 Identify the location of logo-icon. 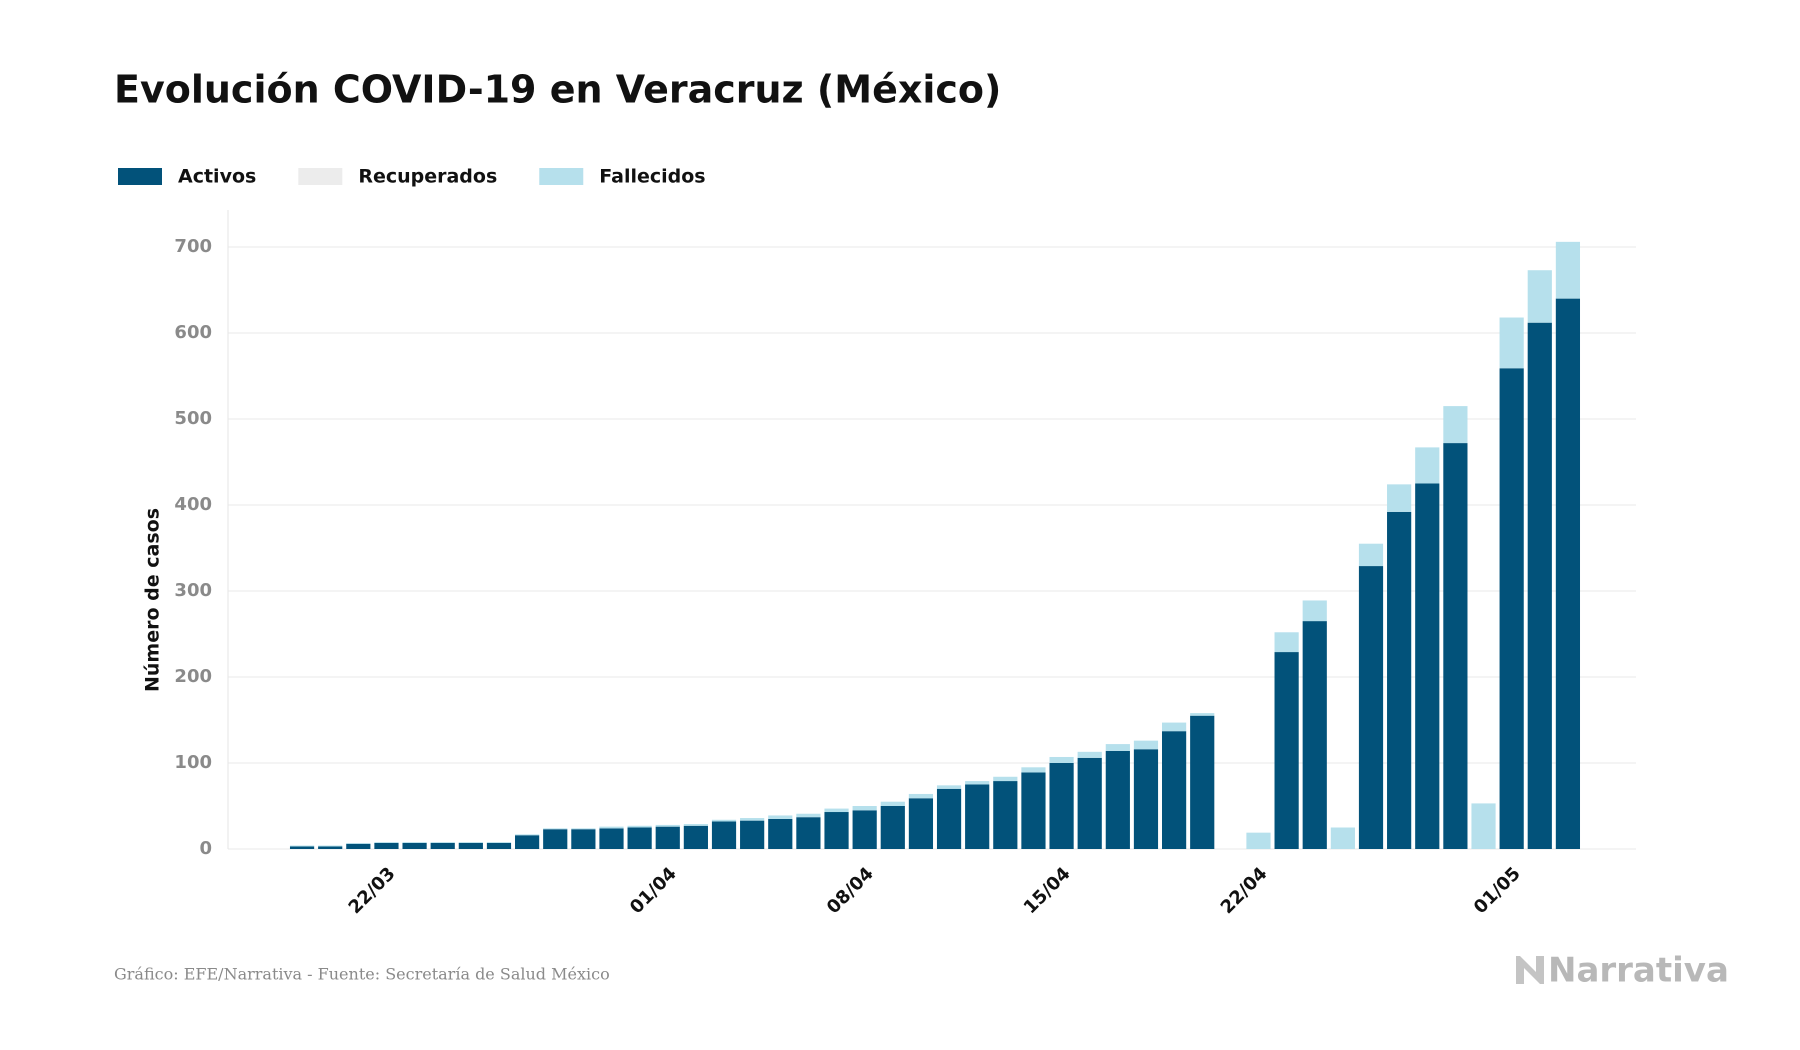
(1530, 970).